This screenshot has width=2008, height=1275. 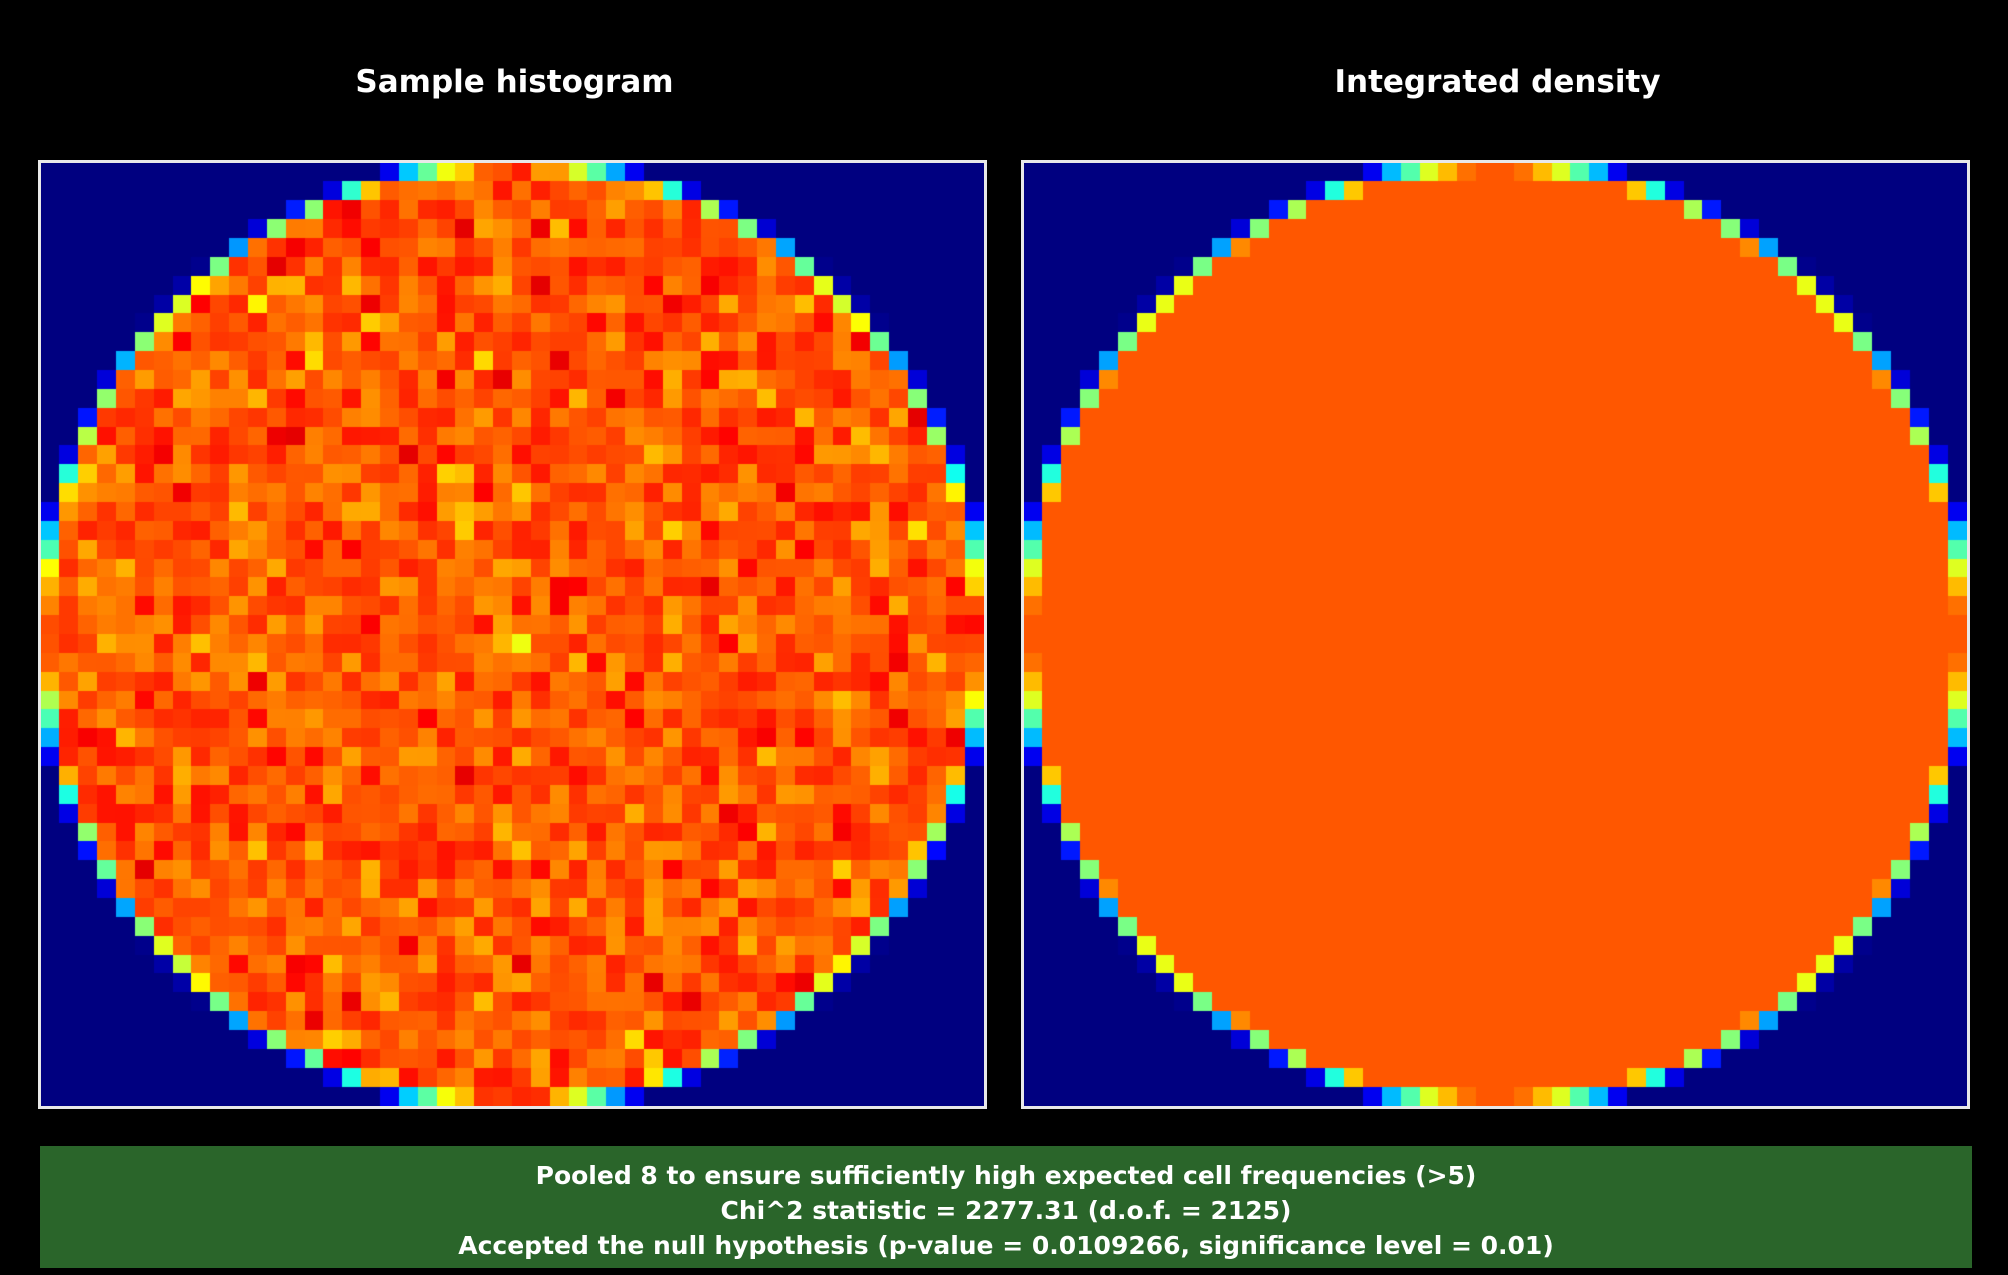 I want to click on sample-histogram-title: Sample histogram, so click(x=514, y=82).